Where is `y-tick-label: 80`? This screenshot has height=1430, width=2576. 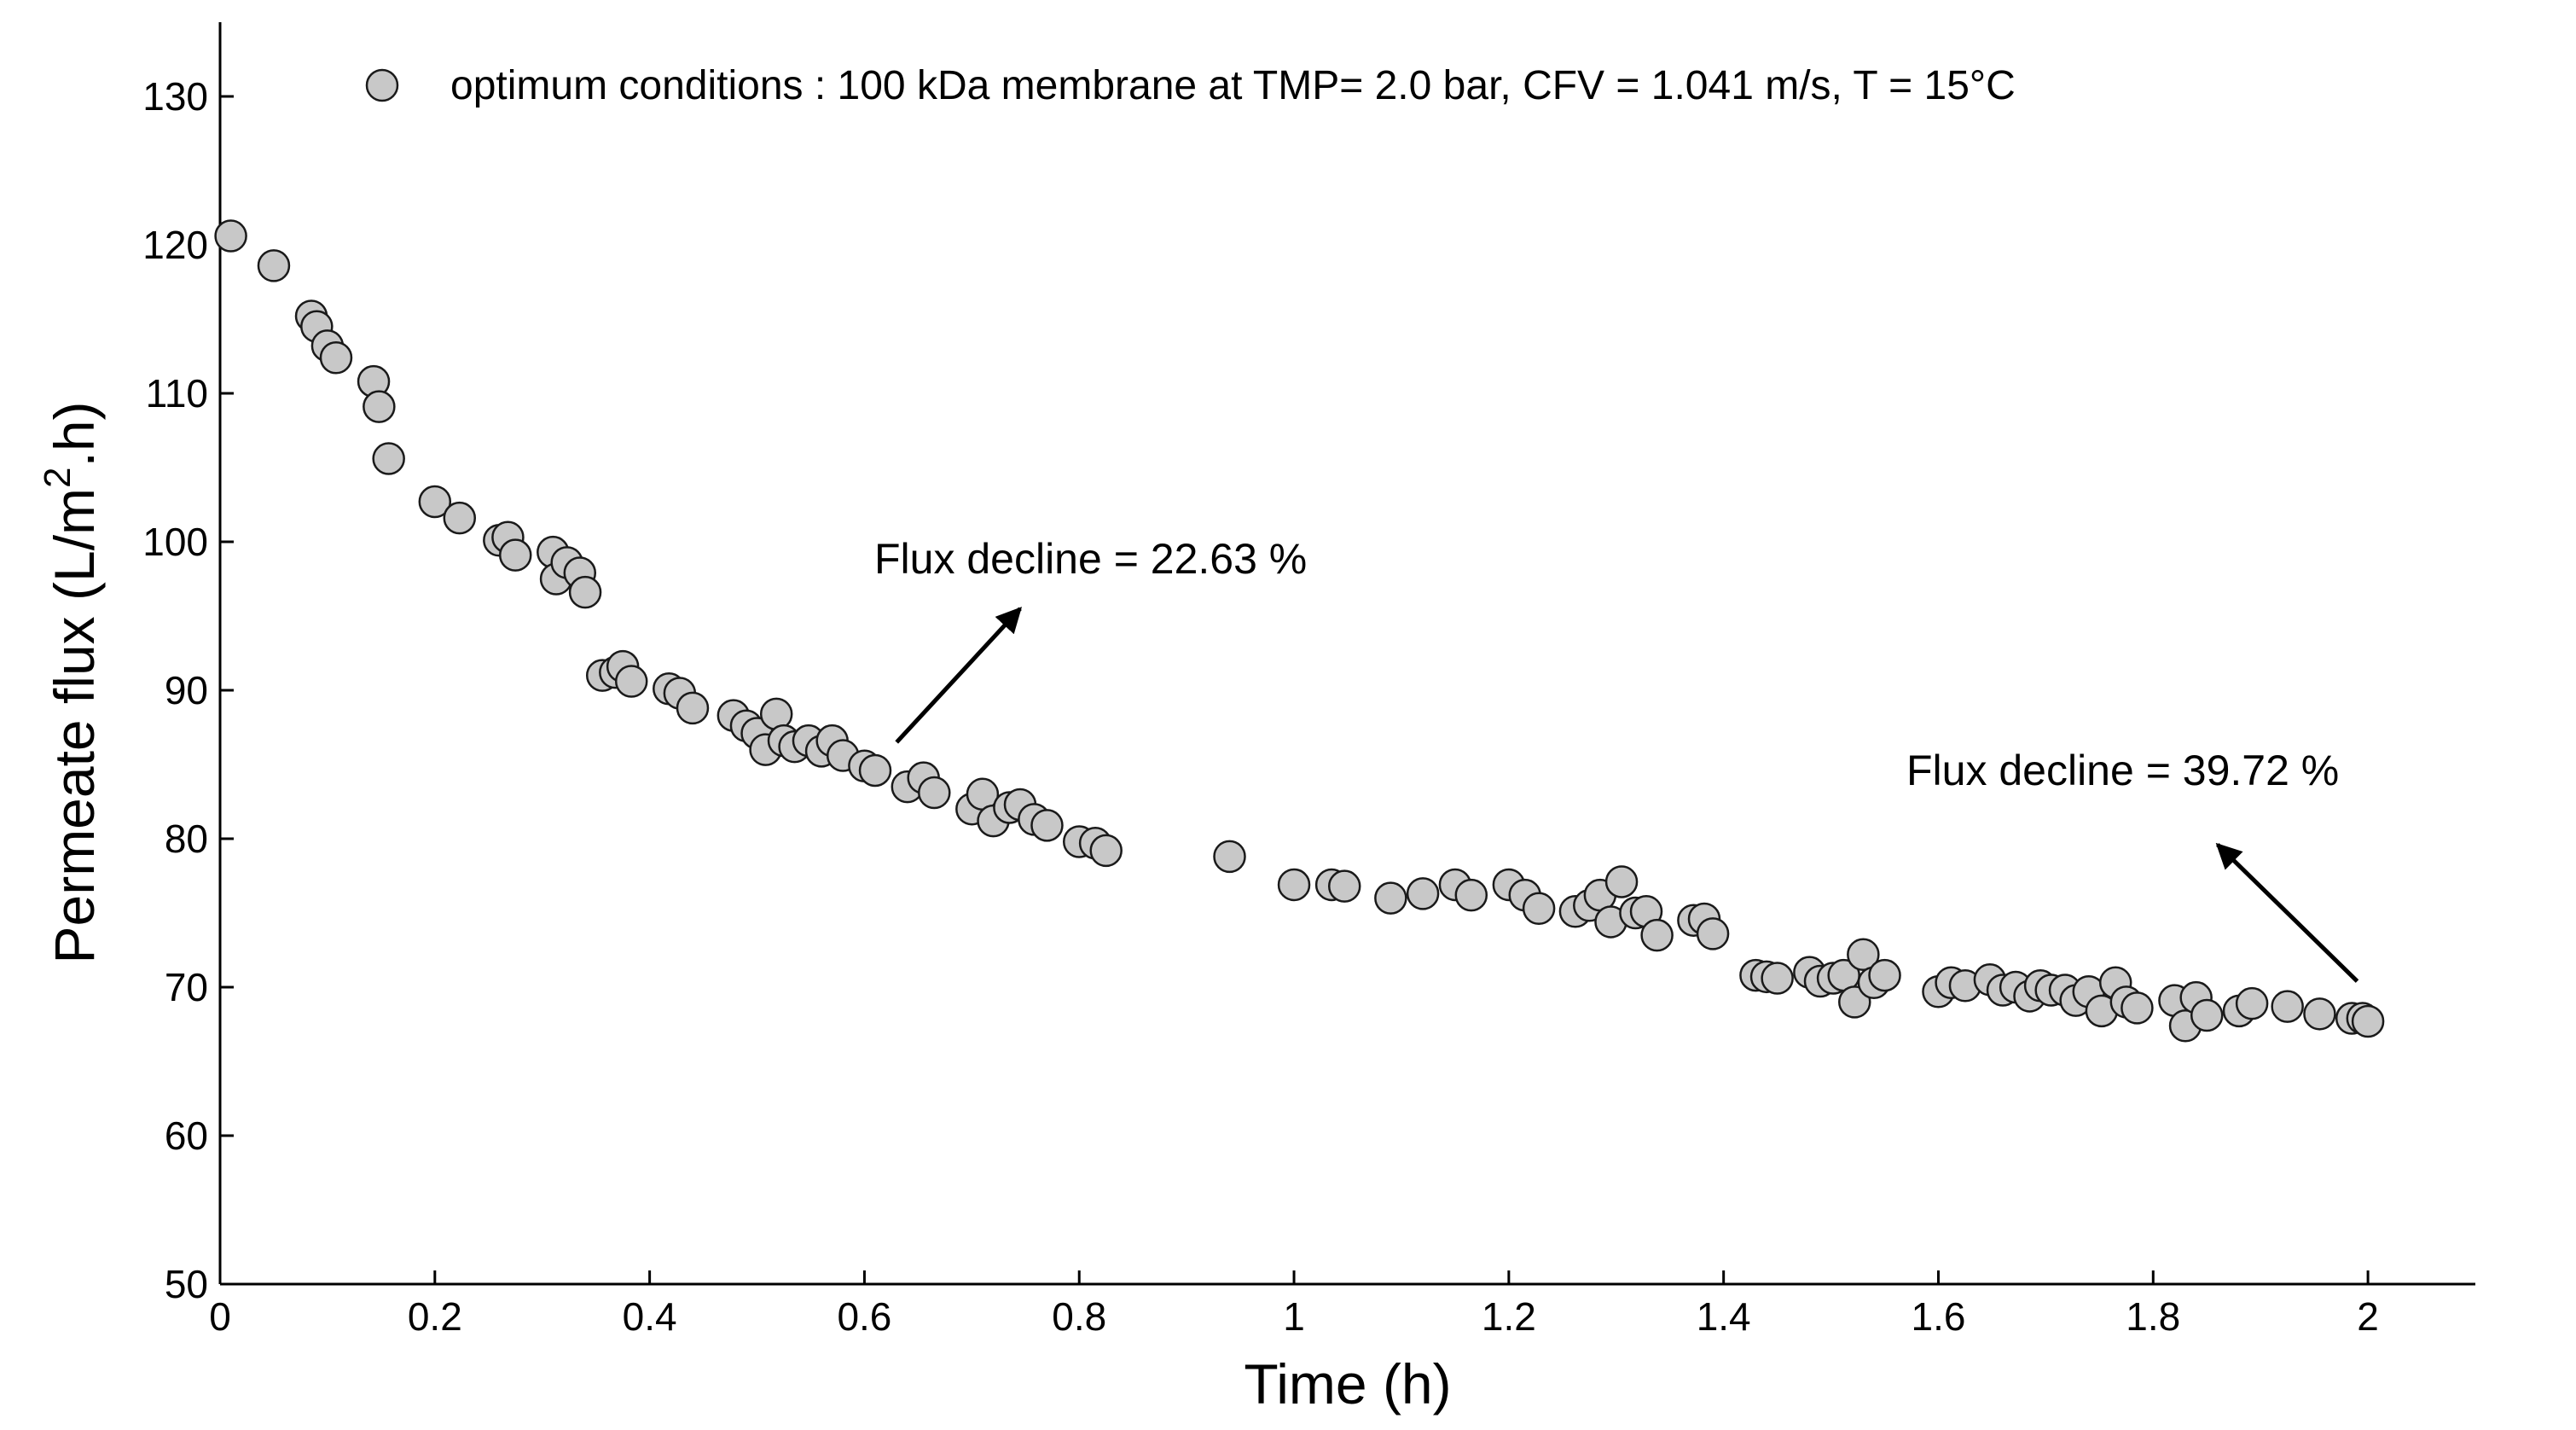 y-tick-label: 80 is located at coordinates (186, 839).